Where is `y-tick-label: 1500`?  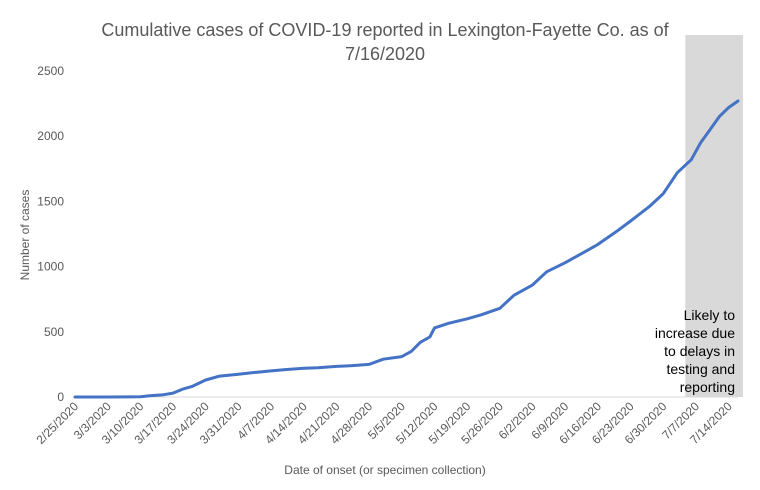
y-tick-label: 1500 is located at coordinates (50, 201).